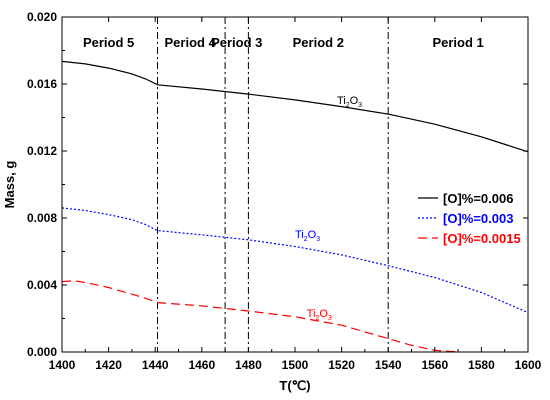 The height and width of the screenshot is (400, 550). What do you see at coordinates (42, 352) in the screenshot?
I see `y-tick-label: 0.000` at bounding box center [42, 352].